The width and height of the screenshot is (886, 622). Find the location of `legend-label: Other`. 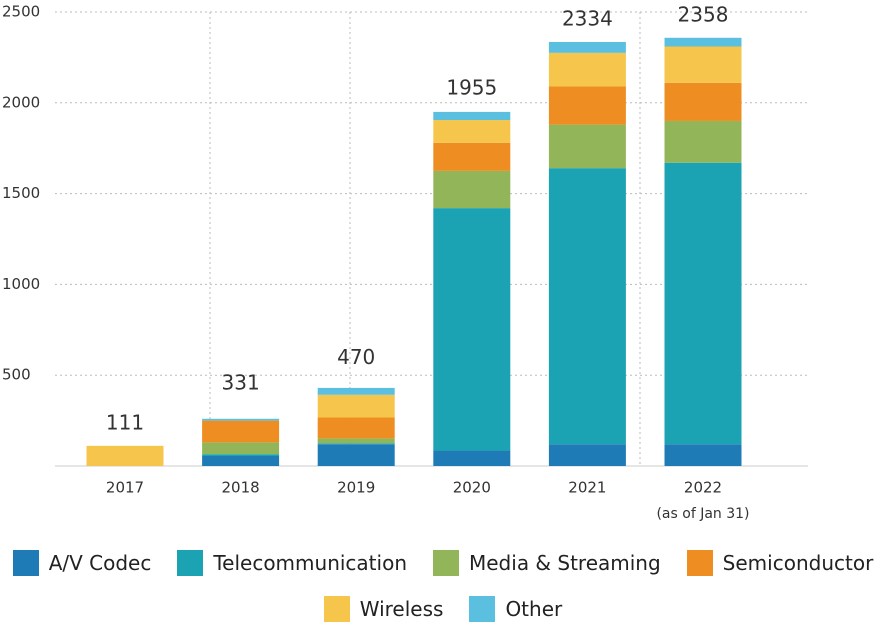

legend-label: Other is located at coordinates (534, 609).